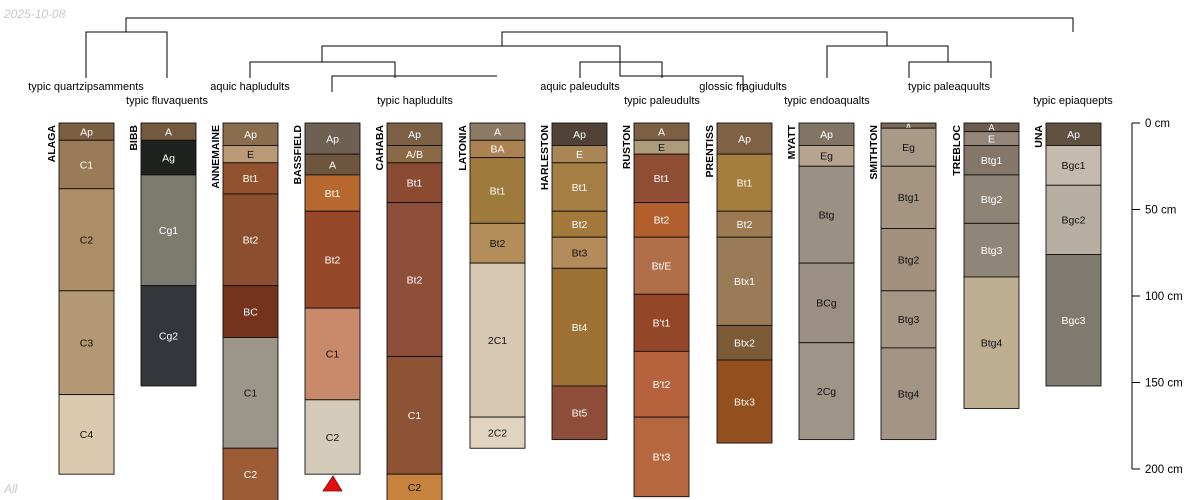 The width and height of the screenshot is (1200, 500). What do you see at coordinates (491, 285) in the screenshot?
I see `profile-latonia: A BA Bt1 Bt2 2C1 2C2 LATONIA` at bounding box center [491, 285].